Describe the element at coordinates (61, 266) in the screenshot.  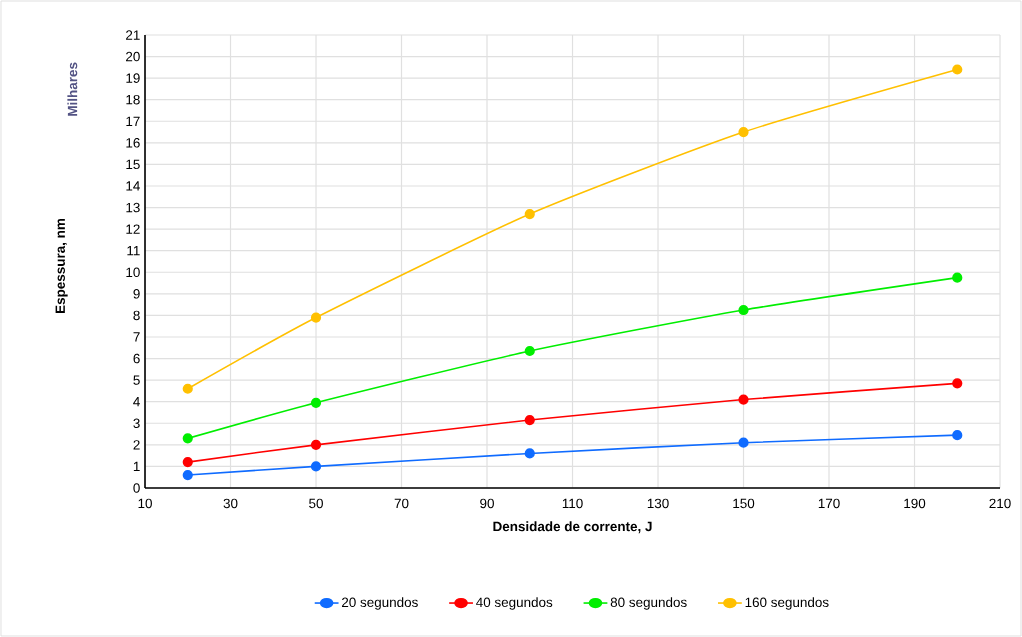
I see `y-axis-title: Espessura, nm` at that location.